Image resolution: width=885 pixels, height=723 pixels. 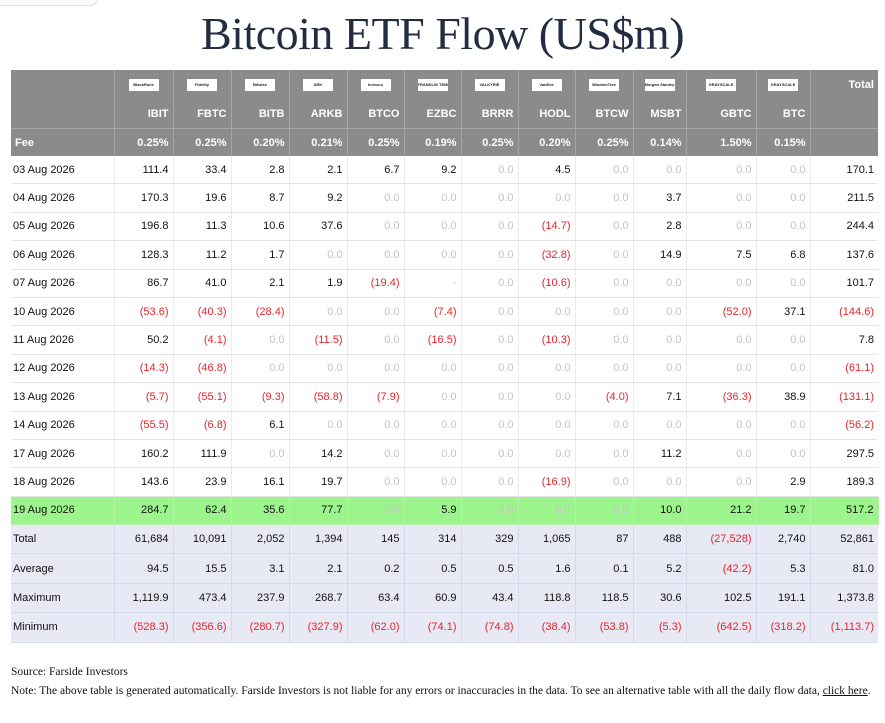 I want to click on date-cell: 10 Aug 2026, so click(x=63, y=312).